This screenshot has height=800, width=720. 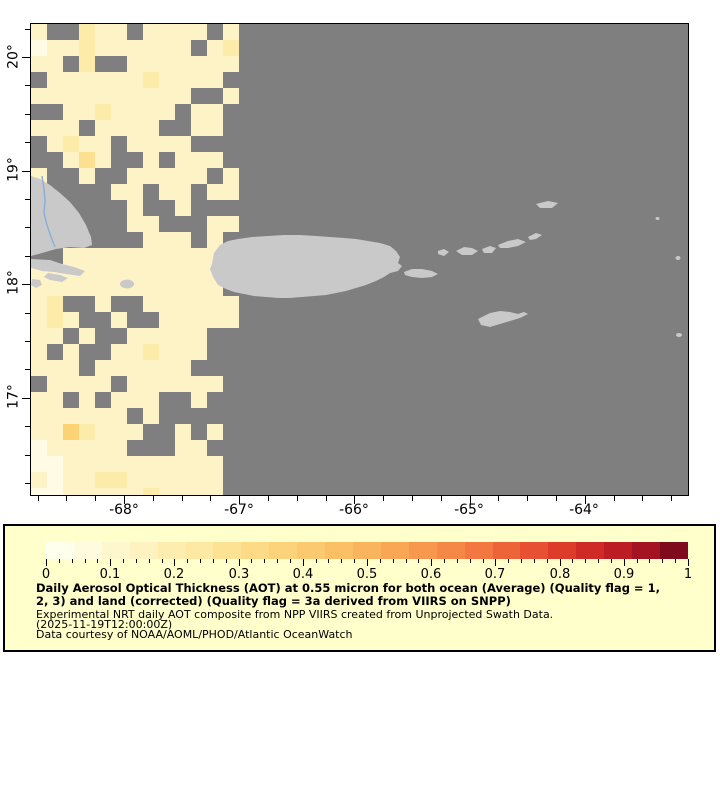 I want to click on colorbar-tick-label: 0.6, so click(x=431, y=574).